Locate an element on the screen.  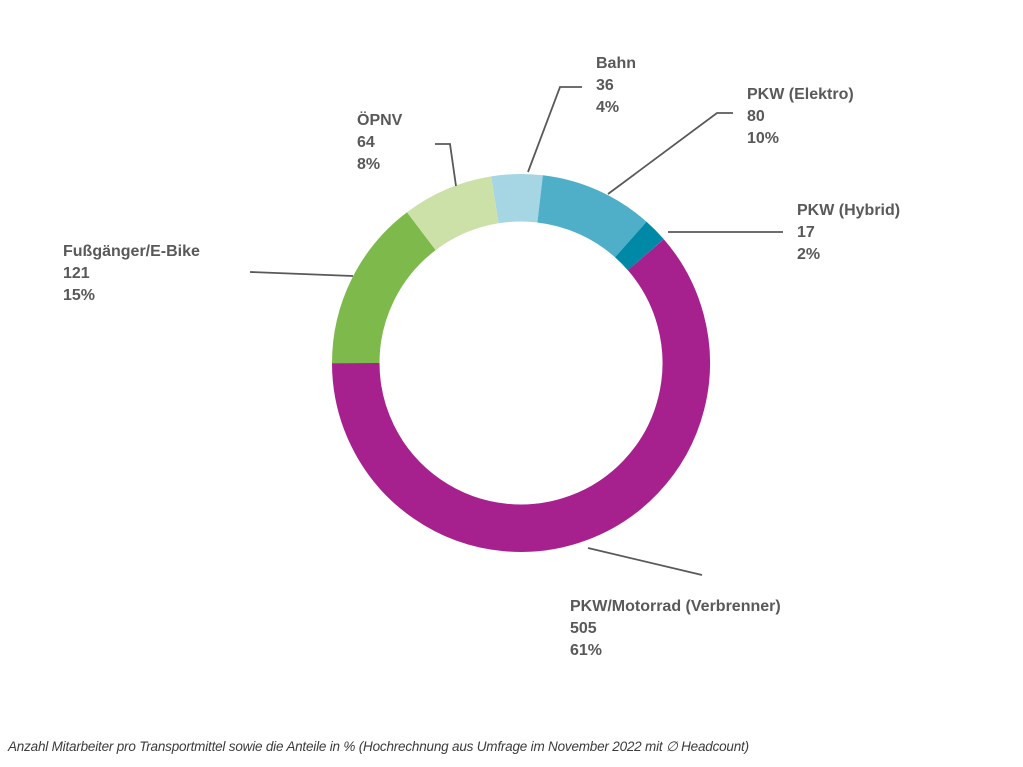
segment-percent: 4% is located at coordinates (608, 107).